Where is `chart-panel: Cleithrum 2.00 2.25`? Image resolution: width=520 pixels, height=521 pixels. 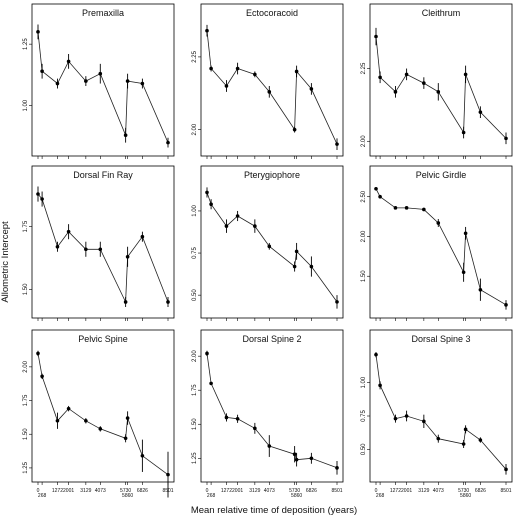
chart-panel: Cleithrum 2.00 2.25 is located at coordinates (437, 81).